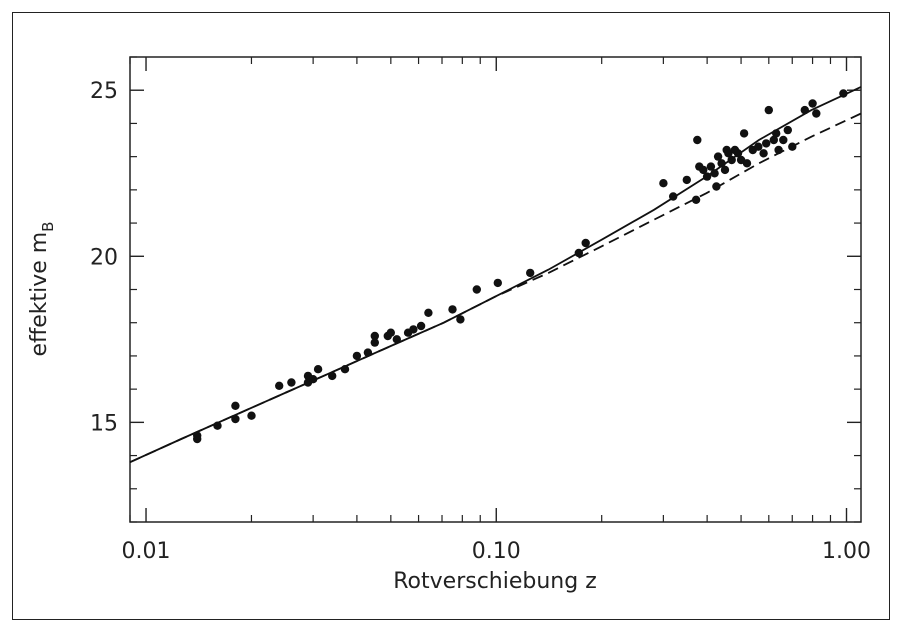  I want to click on y-tick-label: 20, so click(104, 257).